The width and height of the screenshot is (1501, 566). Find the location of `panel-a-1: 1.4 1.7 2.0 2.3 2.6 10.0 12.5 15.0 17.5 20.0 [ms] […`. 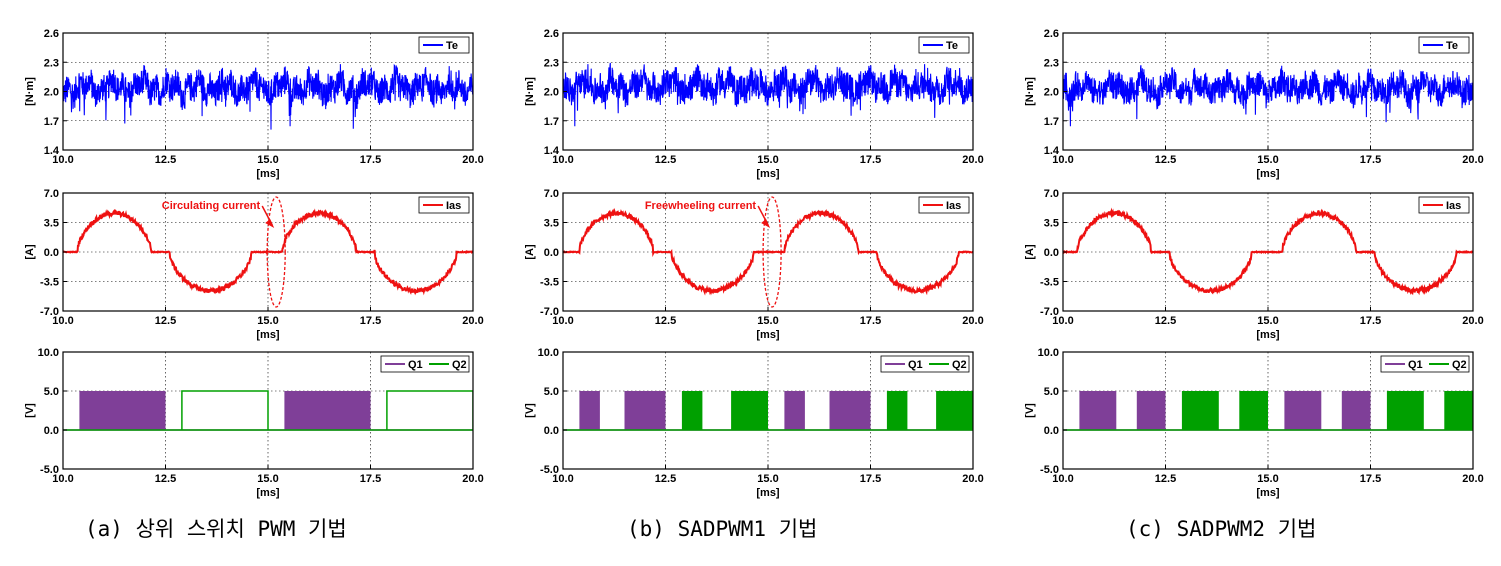

panel-a-1: 1.4 1.7 2.0 2.3 2.6 10.0 12.5 15.0 17.5 20.0 [ms] [… is located at coordinates (254, 104).